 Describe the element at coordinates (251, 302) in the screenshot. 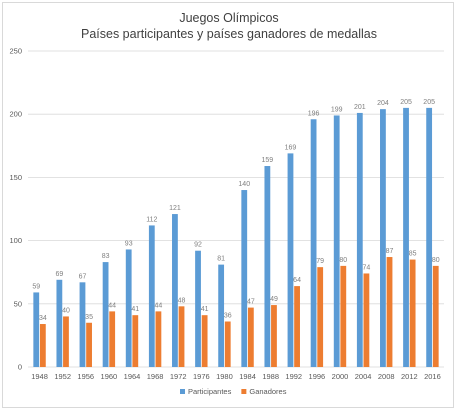

I see `data-label: 47` at that location.